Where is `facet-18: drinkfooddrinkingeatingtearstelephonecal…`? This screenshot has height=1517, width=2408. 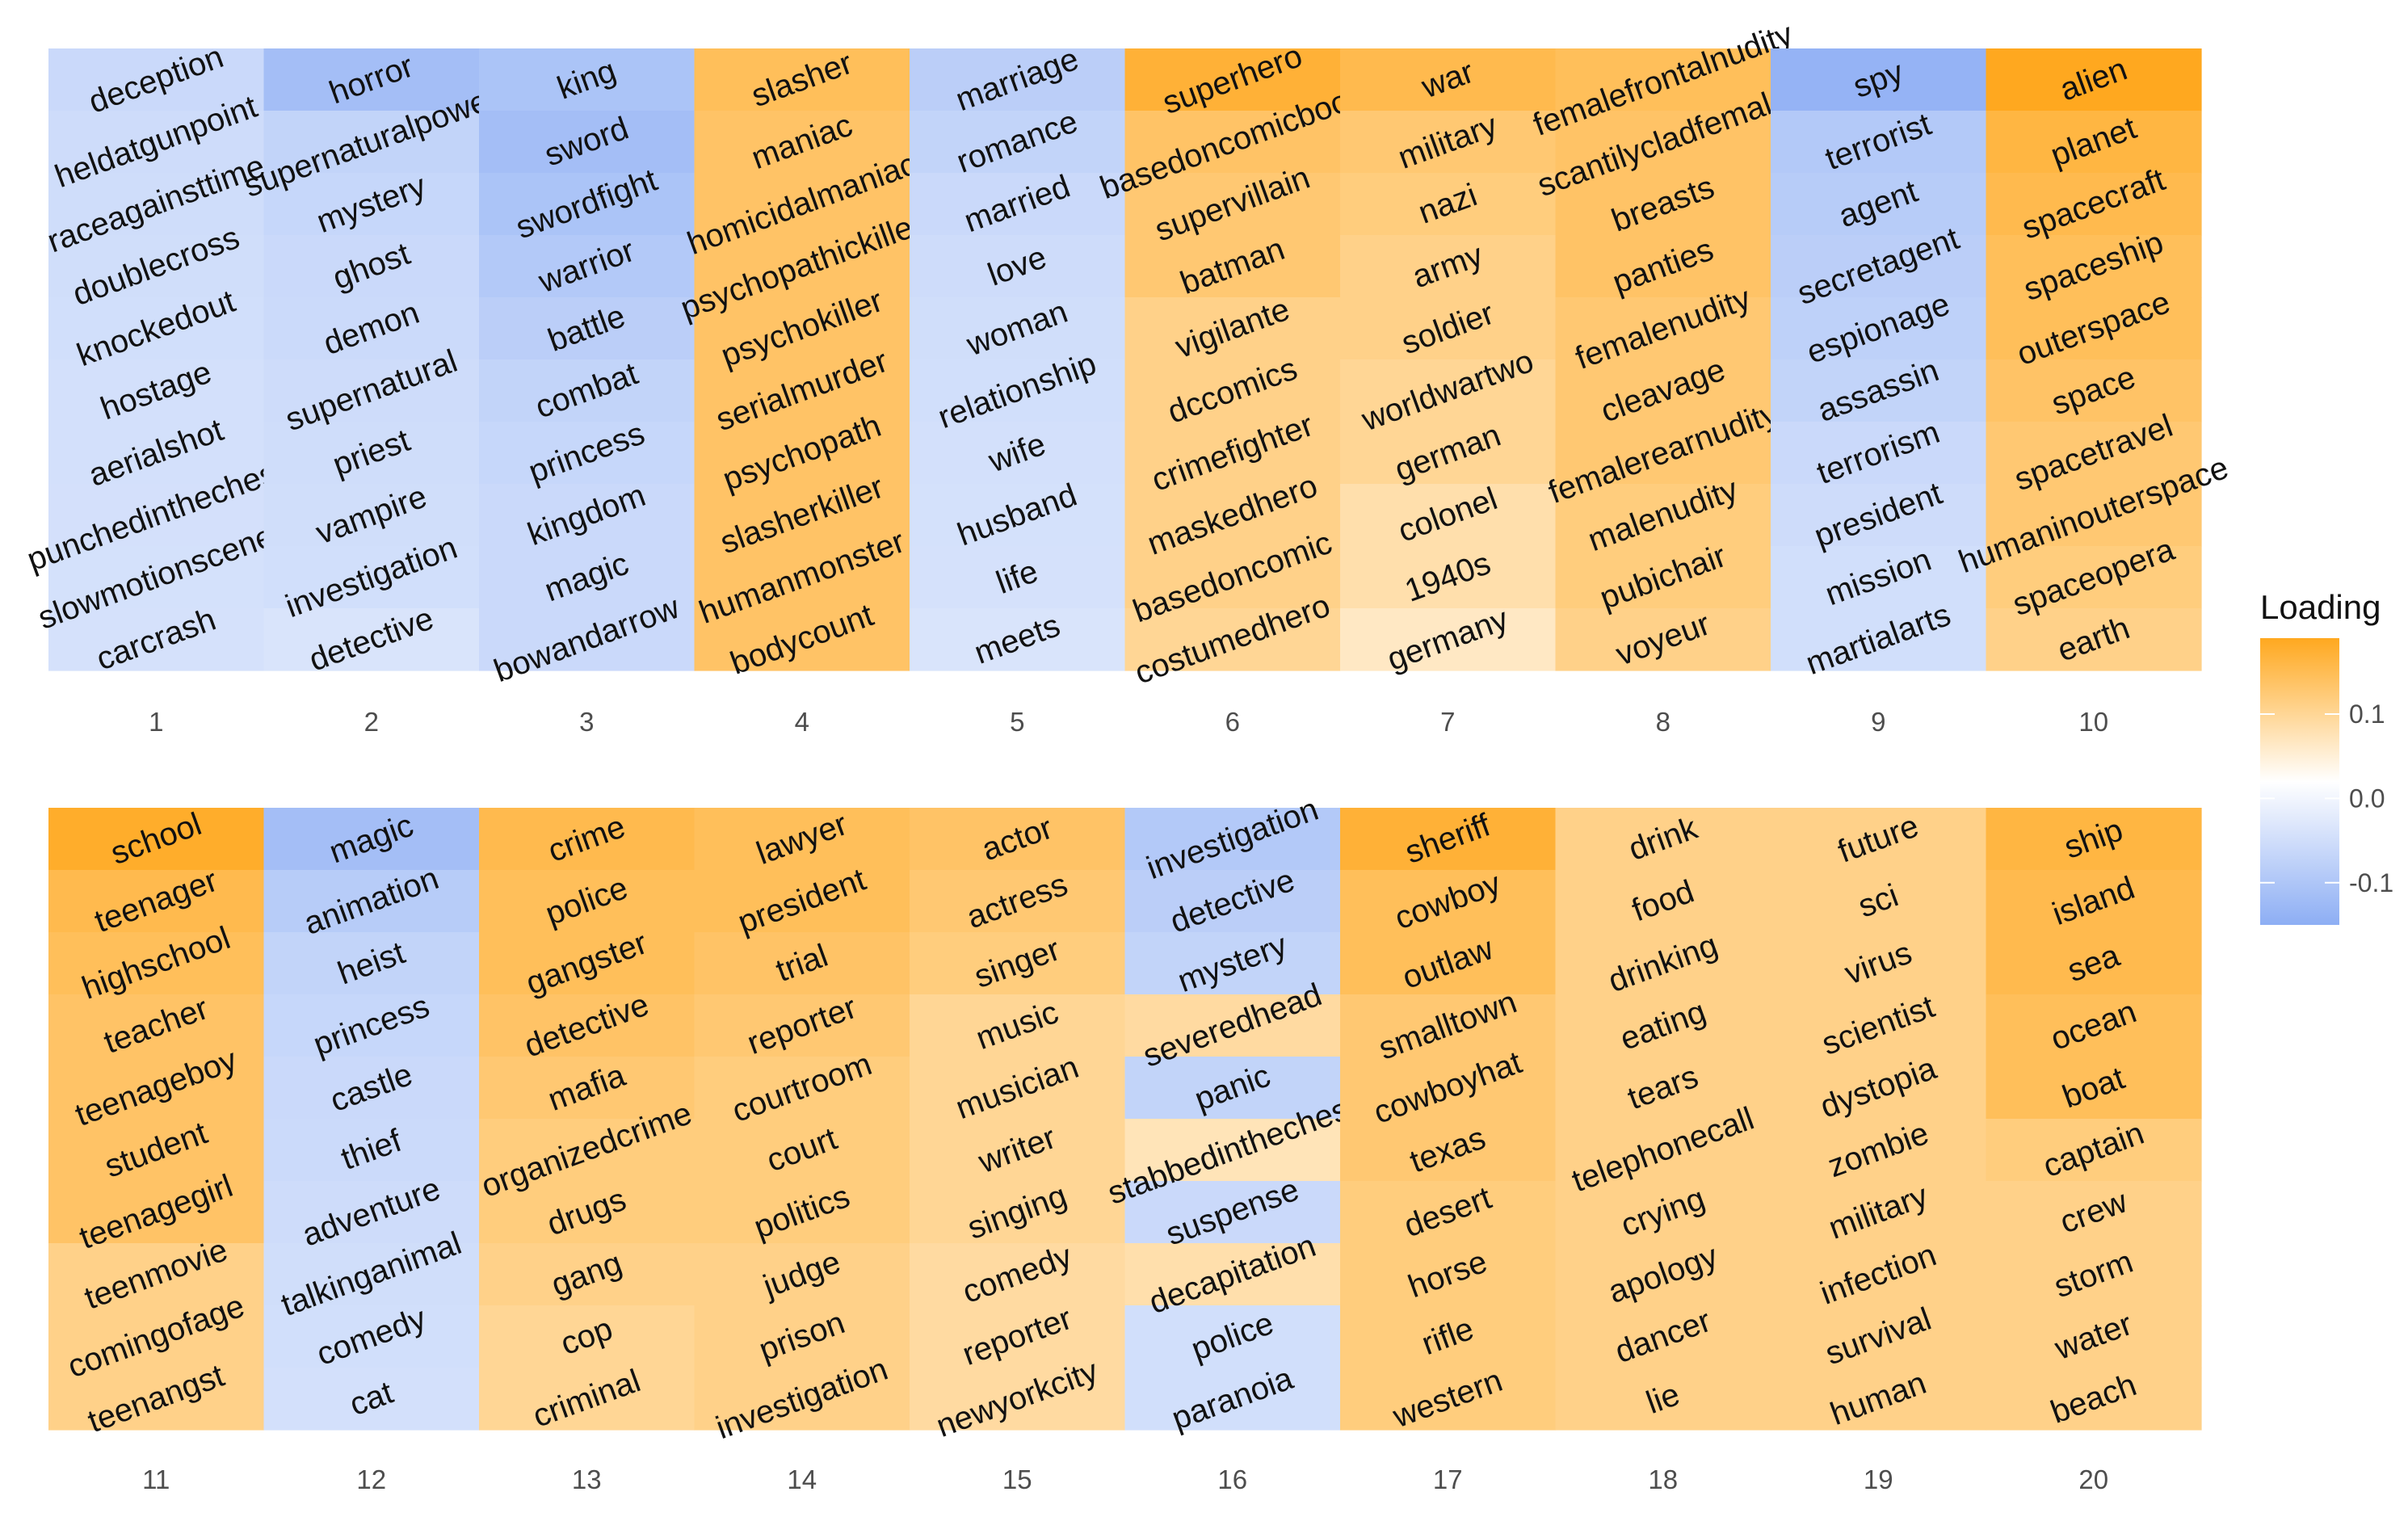
facet-18: drinkfooddrinkingeatingtearstelephonecal… is located at coordinates (1663, 1151).